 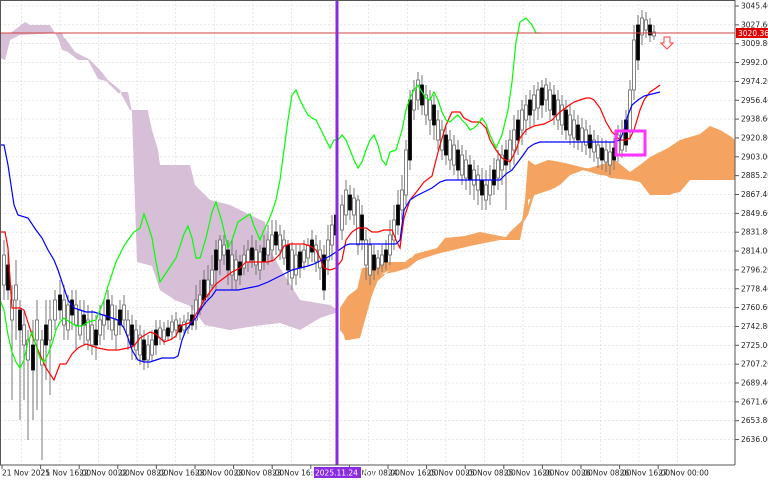 What do you see at coordinates (754, 364) in the screenshot?
I see `price-tick-label: 2707.20` at bounding box center [754, 364].